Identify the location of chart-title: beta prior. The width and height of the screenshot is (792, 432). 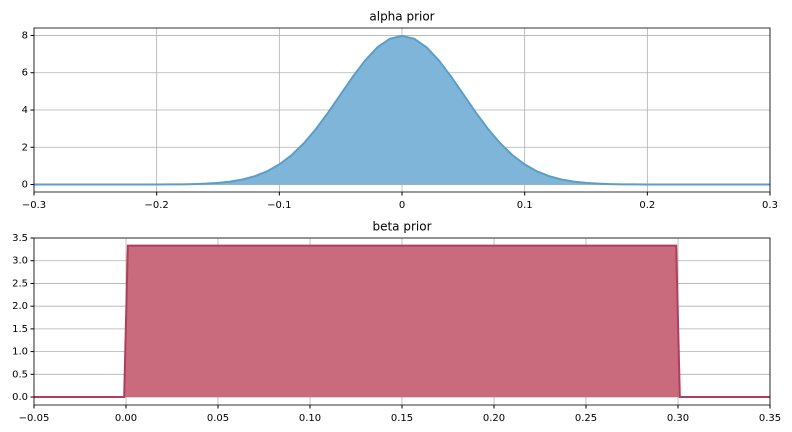
(401, 227).